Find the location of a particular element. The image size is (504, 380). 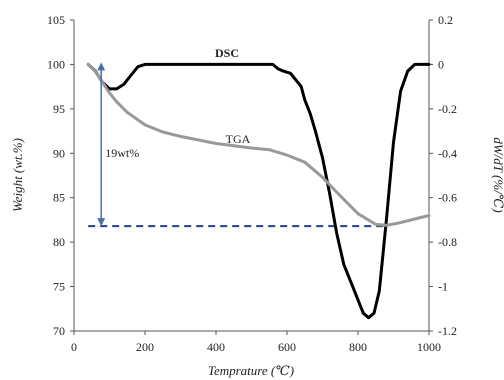

series-label-tga: TGA is located at coordinates (238, 139).